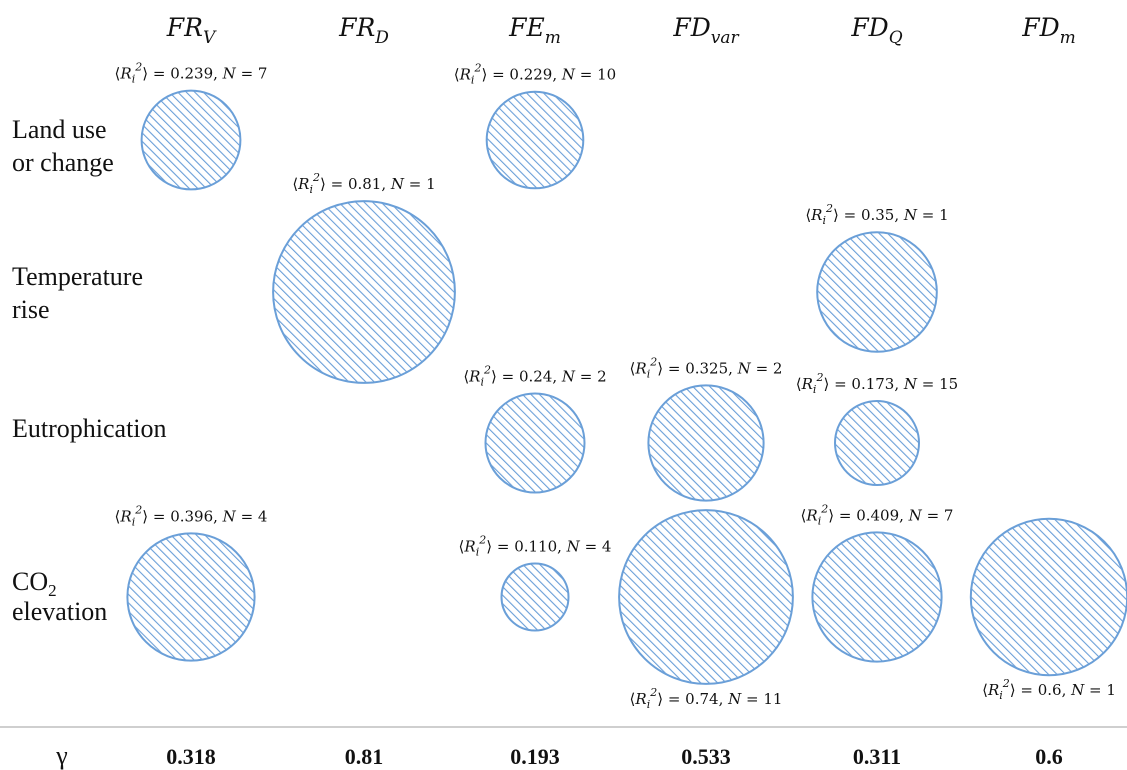  What do you see at coordinates (535, 756) in the screenshot?
I see `gamma-value-FEm: 0.193` at bounding box center [535, 756].